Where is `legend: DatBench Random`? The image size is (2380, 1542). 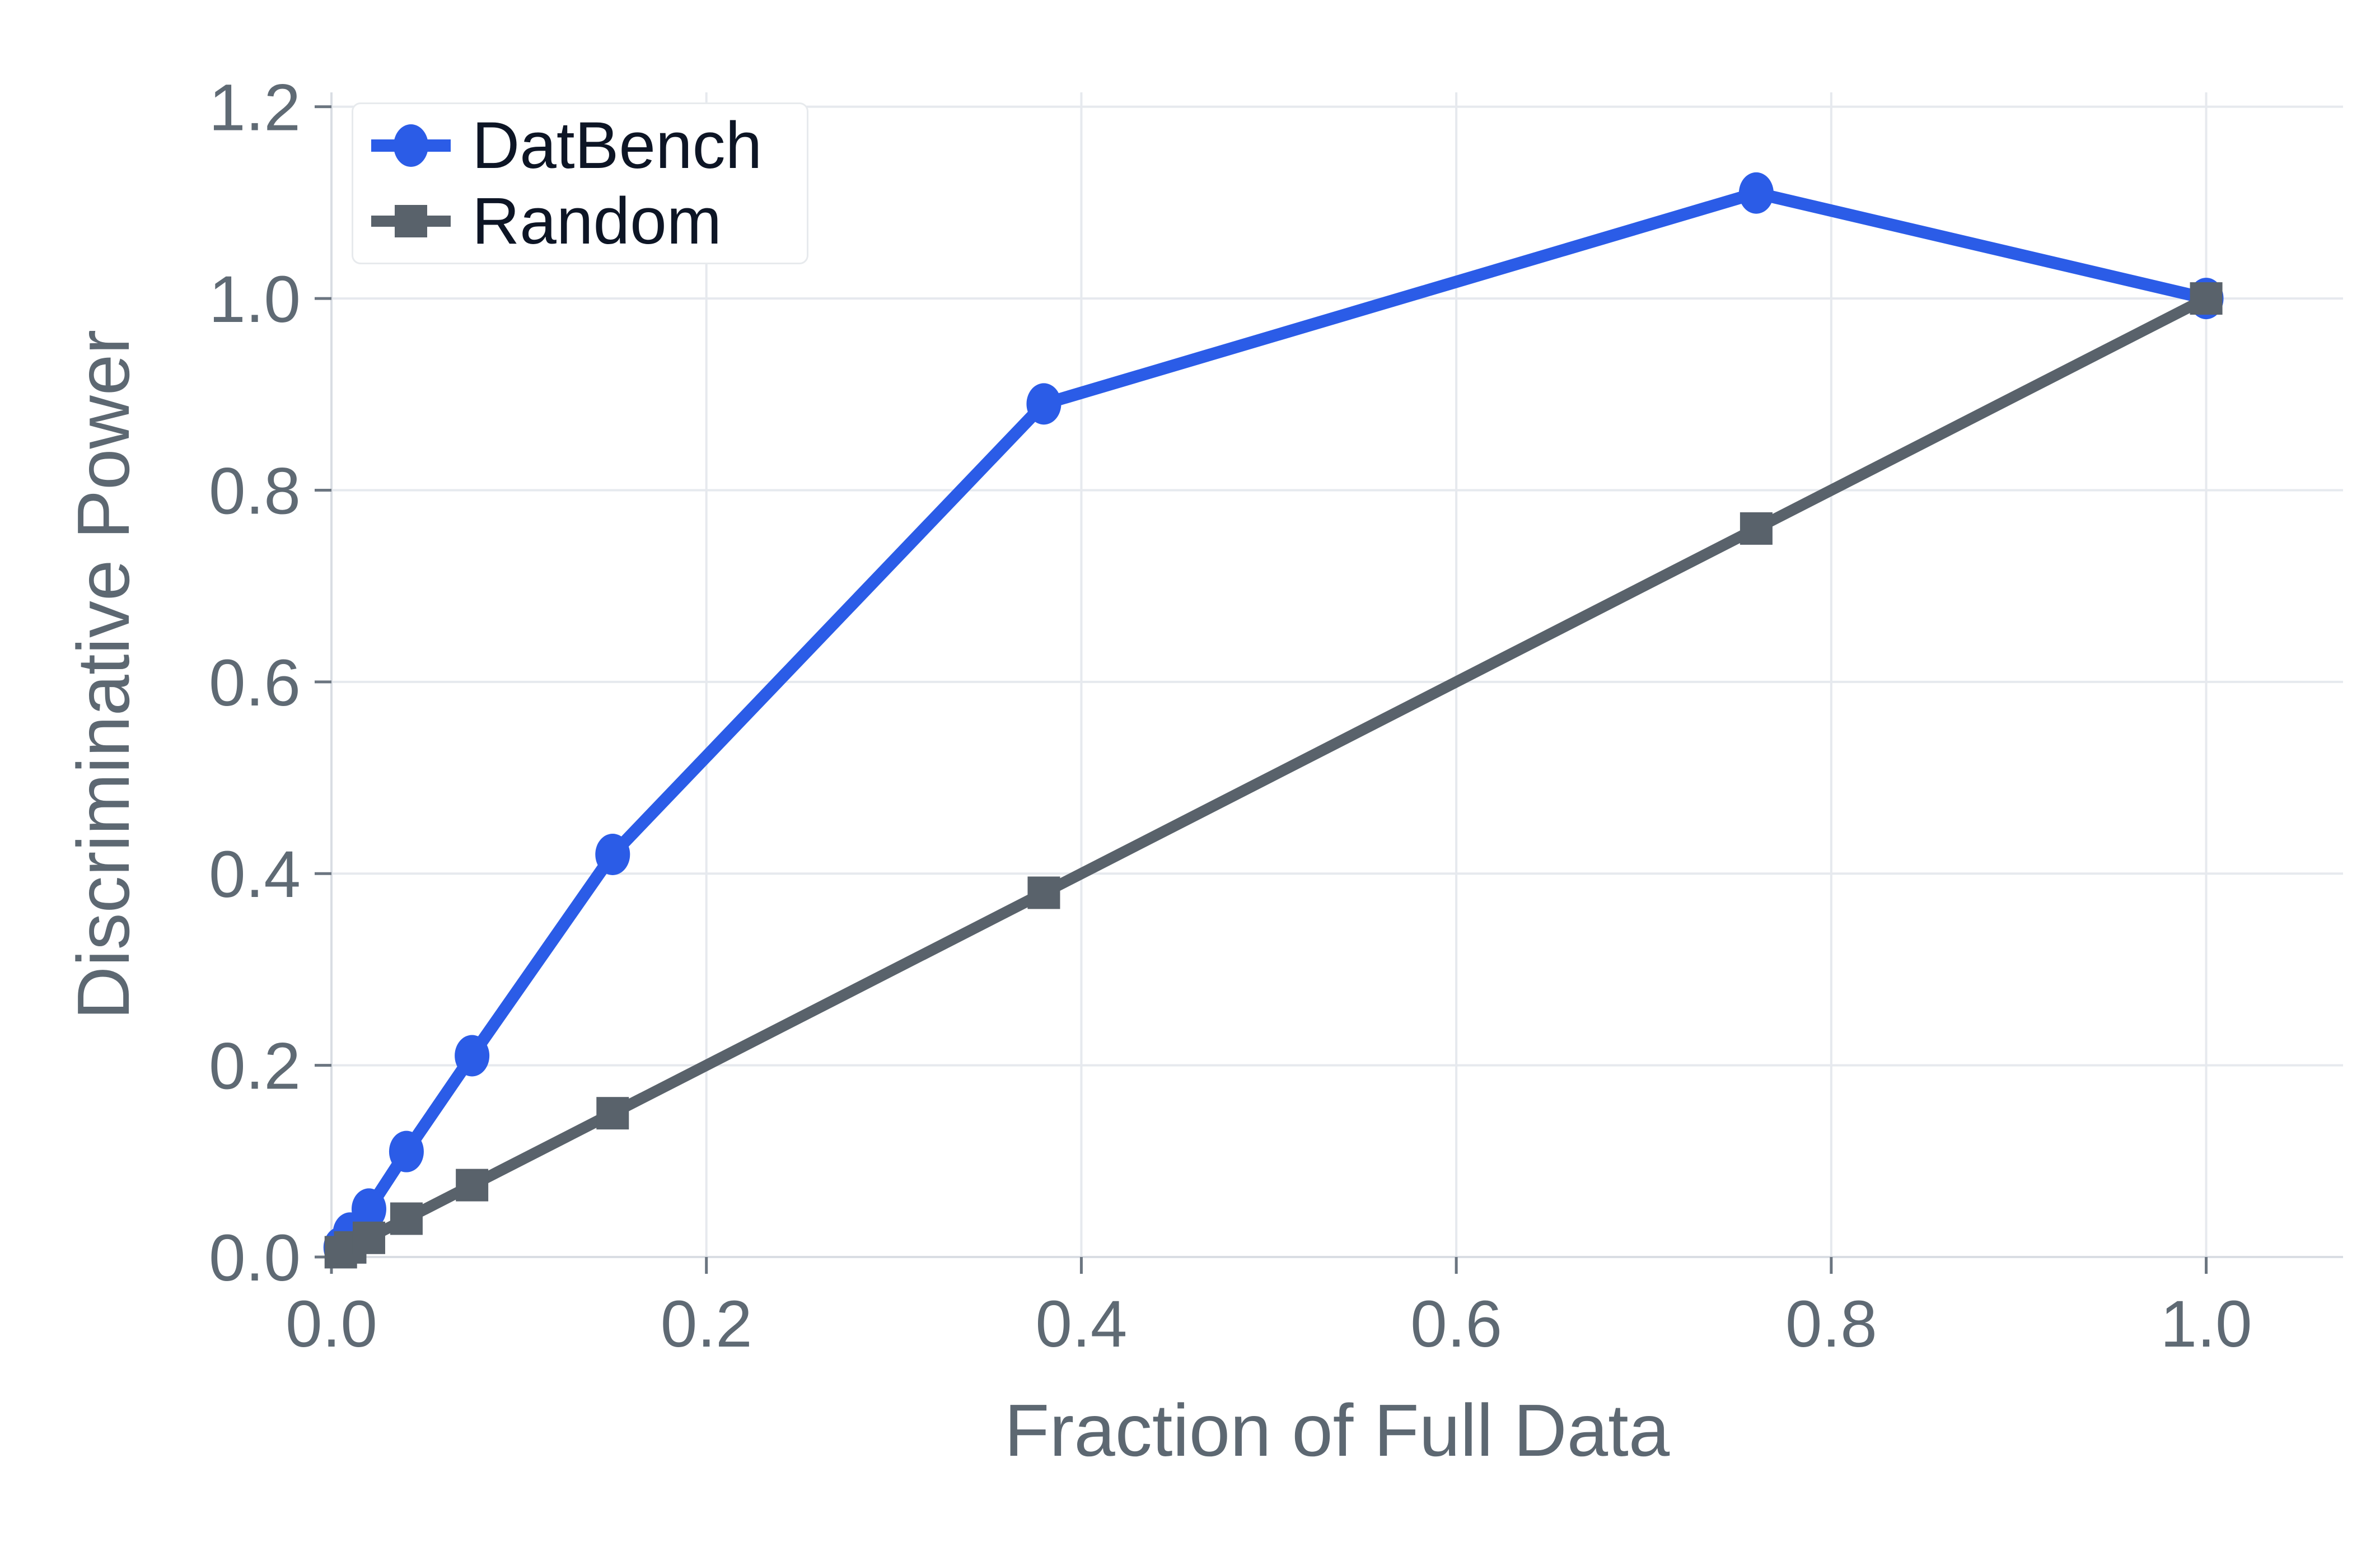
legend: DatBench Random is located at coordinates (580, 183).